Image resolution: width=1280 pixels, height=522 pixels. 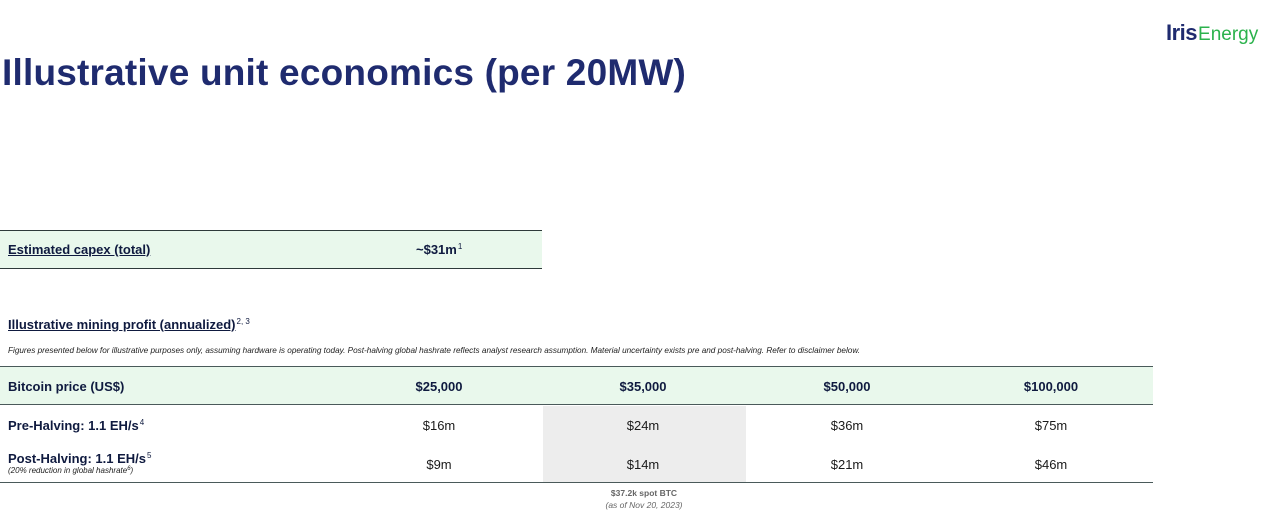 I want to click on column-header: $35,000, so click(x=643, y=386).